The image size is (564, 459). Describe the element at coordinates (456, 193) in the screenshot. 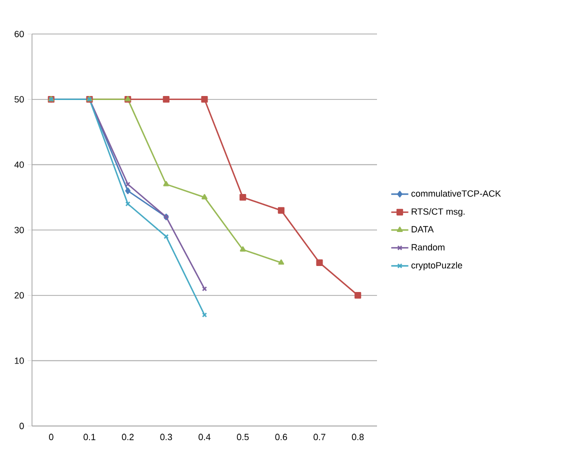

I see `legend-label: commulativeTCP-ACK` at that location.